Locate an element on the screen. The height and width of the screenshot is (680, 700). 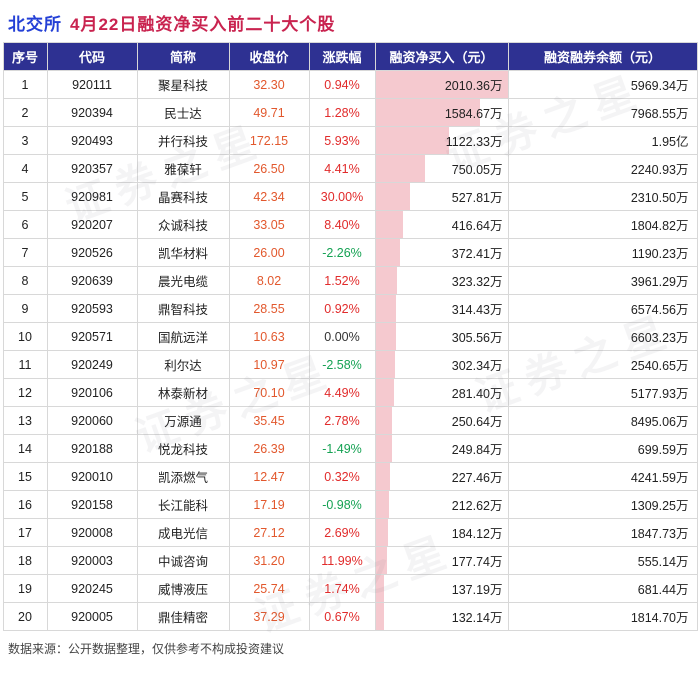
table-row: 7 920526 凯华材料 26.00 -2.26% 372.41万 1190.23万 is located at coordinates (350, 252).